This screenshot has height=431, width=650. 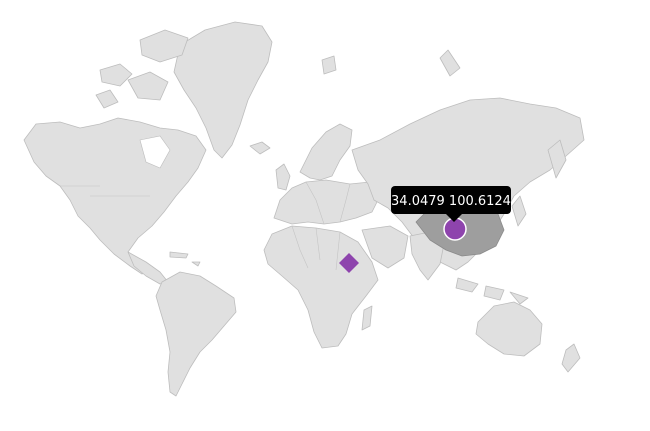 I want to click on tooltip-box, so click(x=451, y=200).